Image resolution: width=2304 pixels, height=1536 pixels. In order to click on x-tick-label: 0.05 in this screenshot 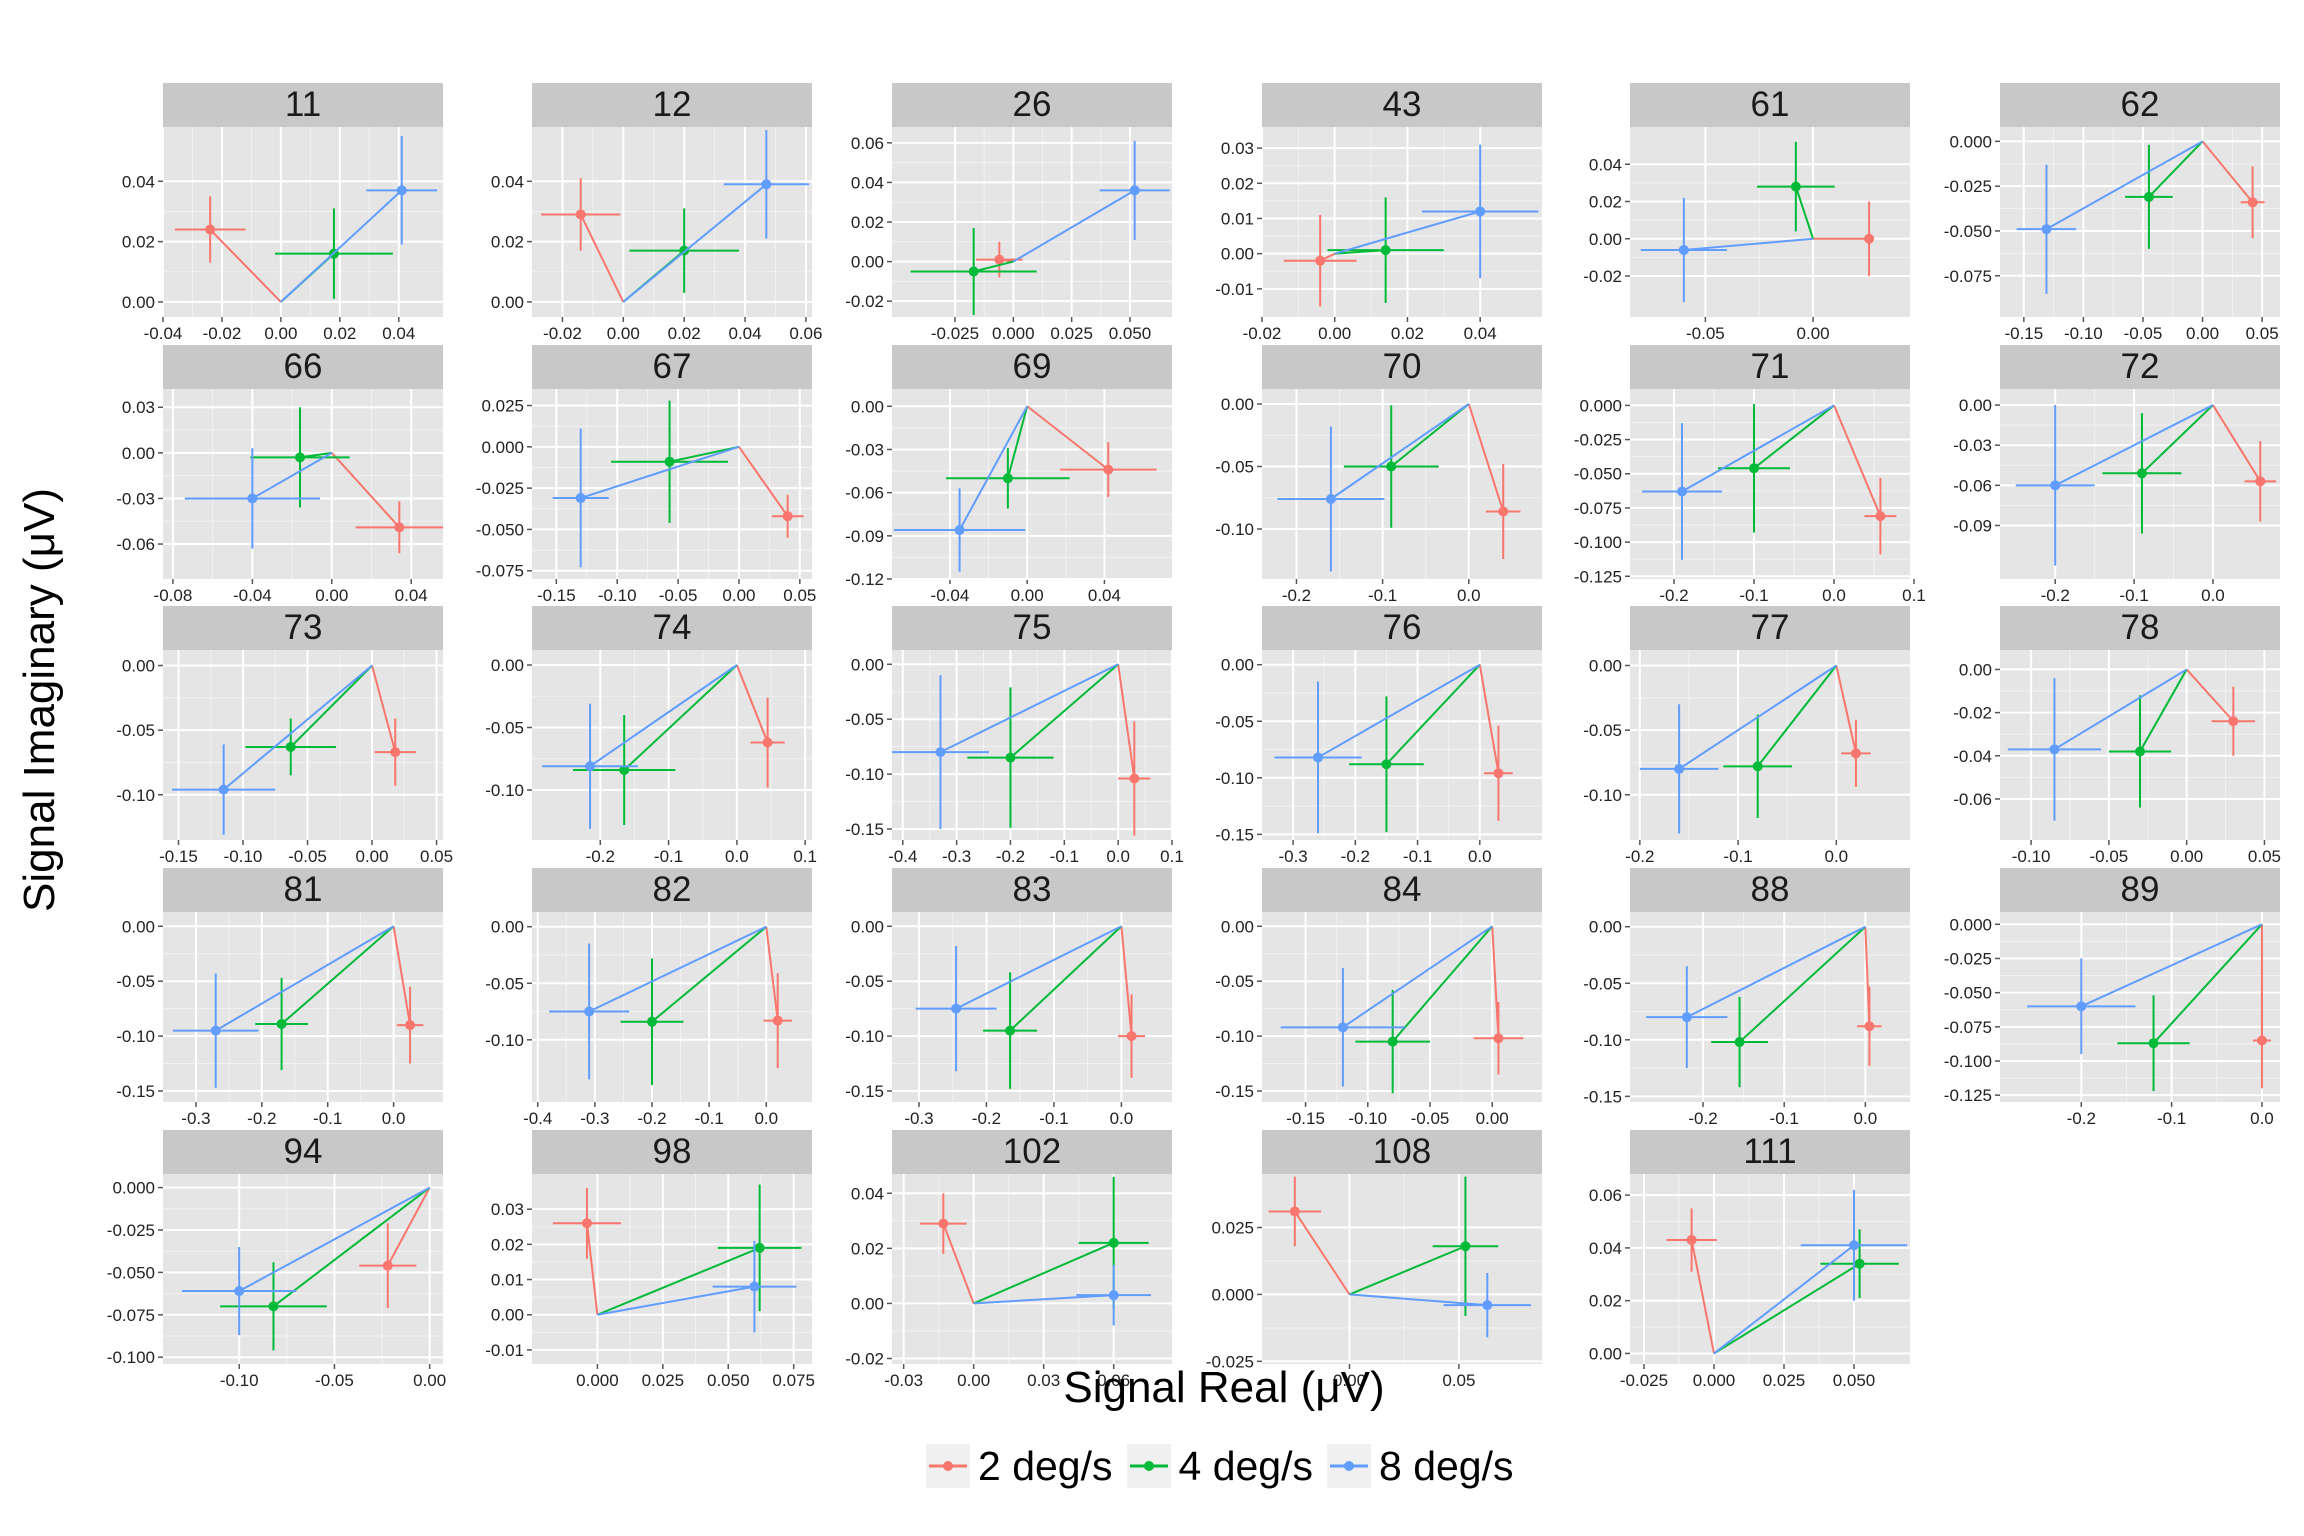, I will do `click(799, 595)`.